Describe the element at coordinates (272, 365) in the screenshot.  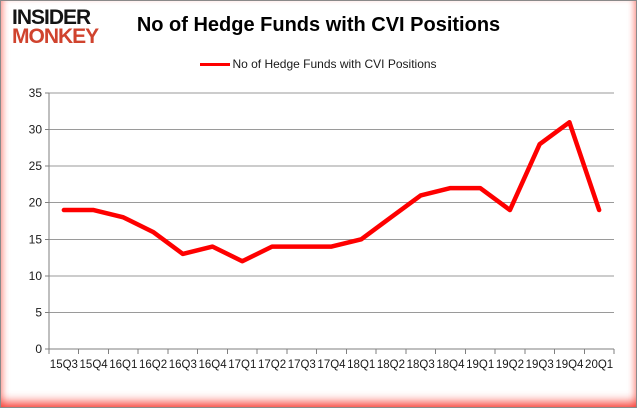
I see `svg-text: 17Q2` at that location.